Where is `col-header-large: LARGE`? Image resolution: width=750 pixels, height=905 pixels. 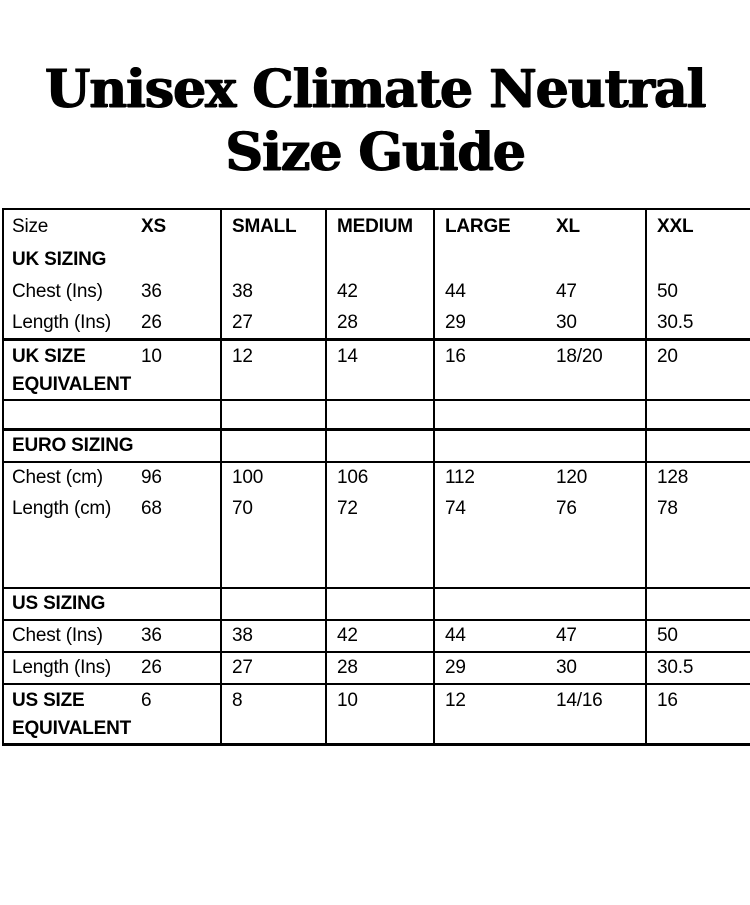 col-header-large: LARGE is located at coordinates (478, 226).